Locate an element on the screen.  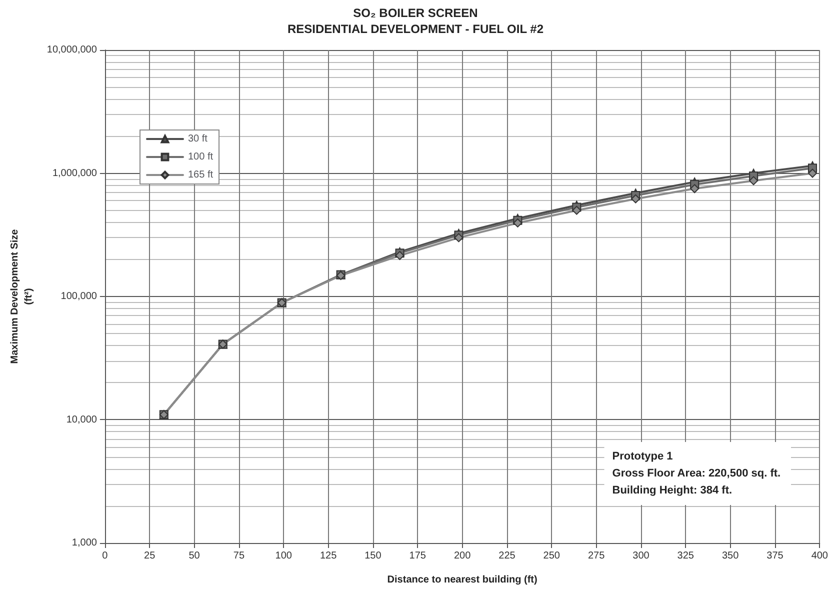
x-tick-label: 325 is located at coordinates (685, 556).